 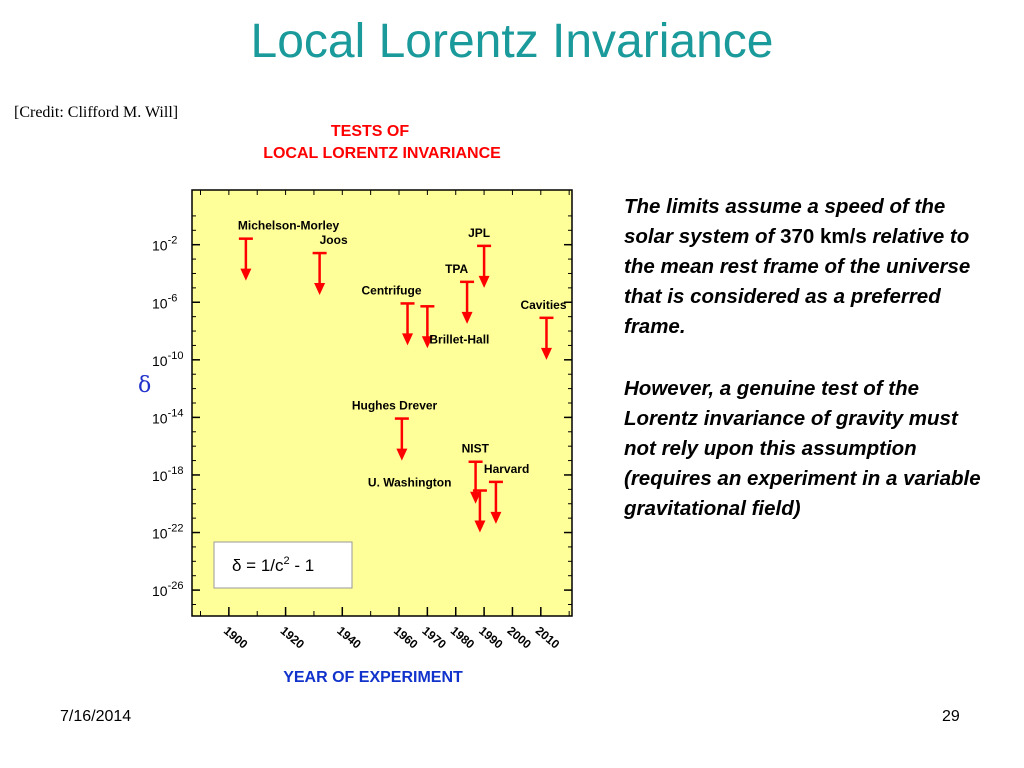 I want to click on data-point-hughes-drever: Hughes Drever, so click(x=395, y=430).